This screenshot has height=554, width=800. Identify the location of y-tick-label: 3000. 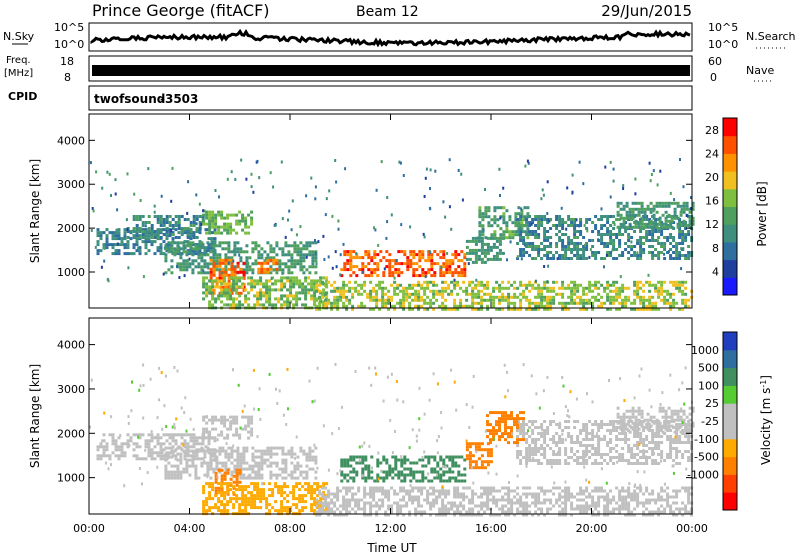
(71, 184).